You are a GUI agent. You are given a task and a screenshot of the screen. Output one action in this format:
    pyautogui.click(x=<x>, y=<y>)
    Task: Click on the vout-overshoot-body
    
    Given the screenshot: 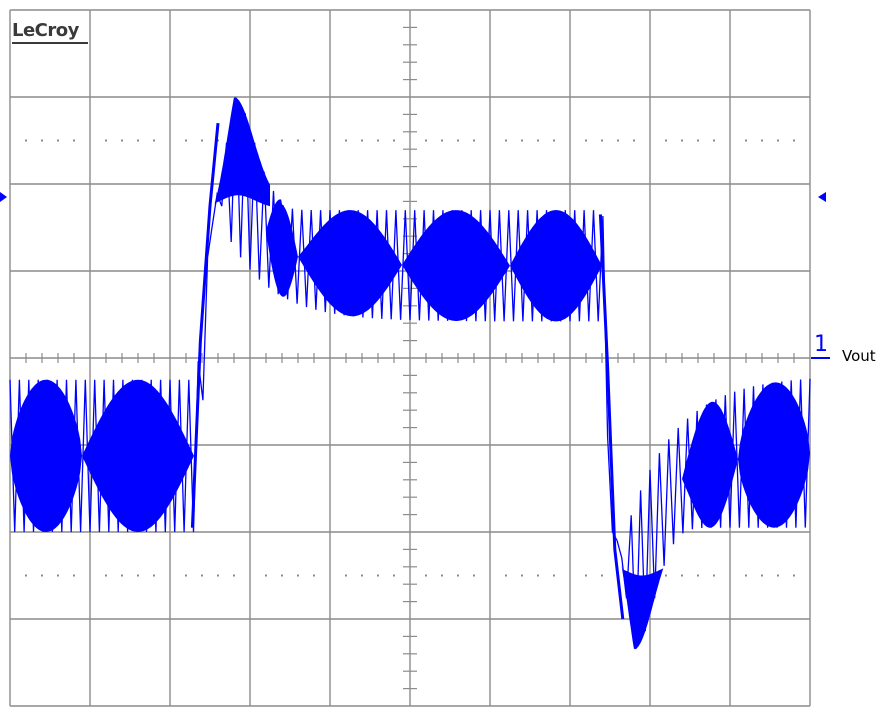 What is the action you would take?
    pyautogui.click(x=238, y=186)
    